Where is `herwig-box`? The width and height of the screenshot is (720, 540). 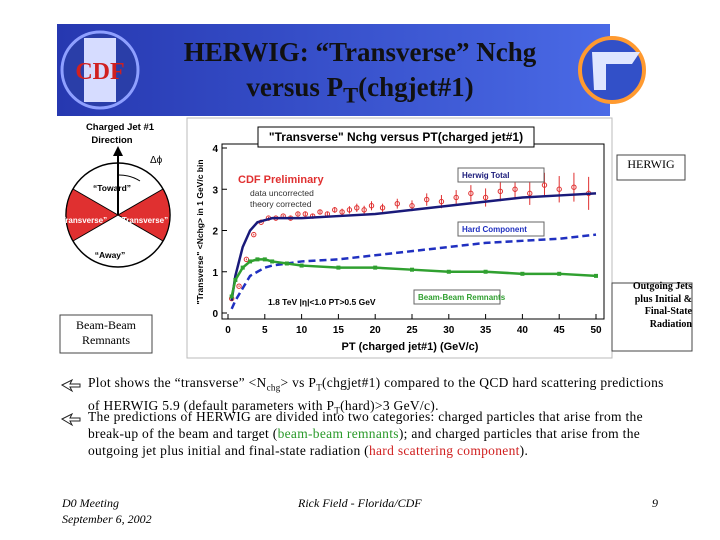 herwig-box is located at coordinates (651, 167).